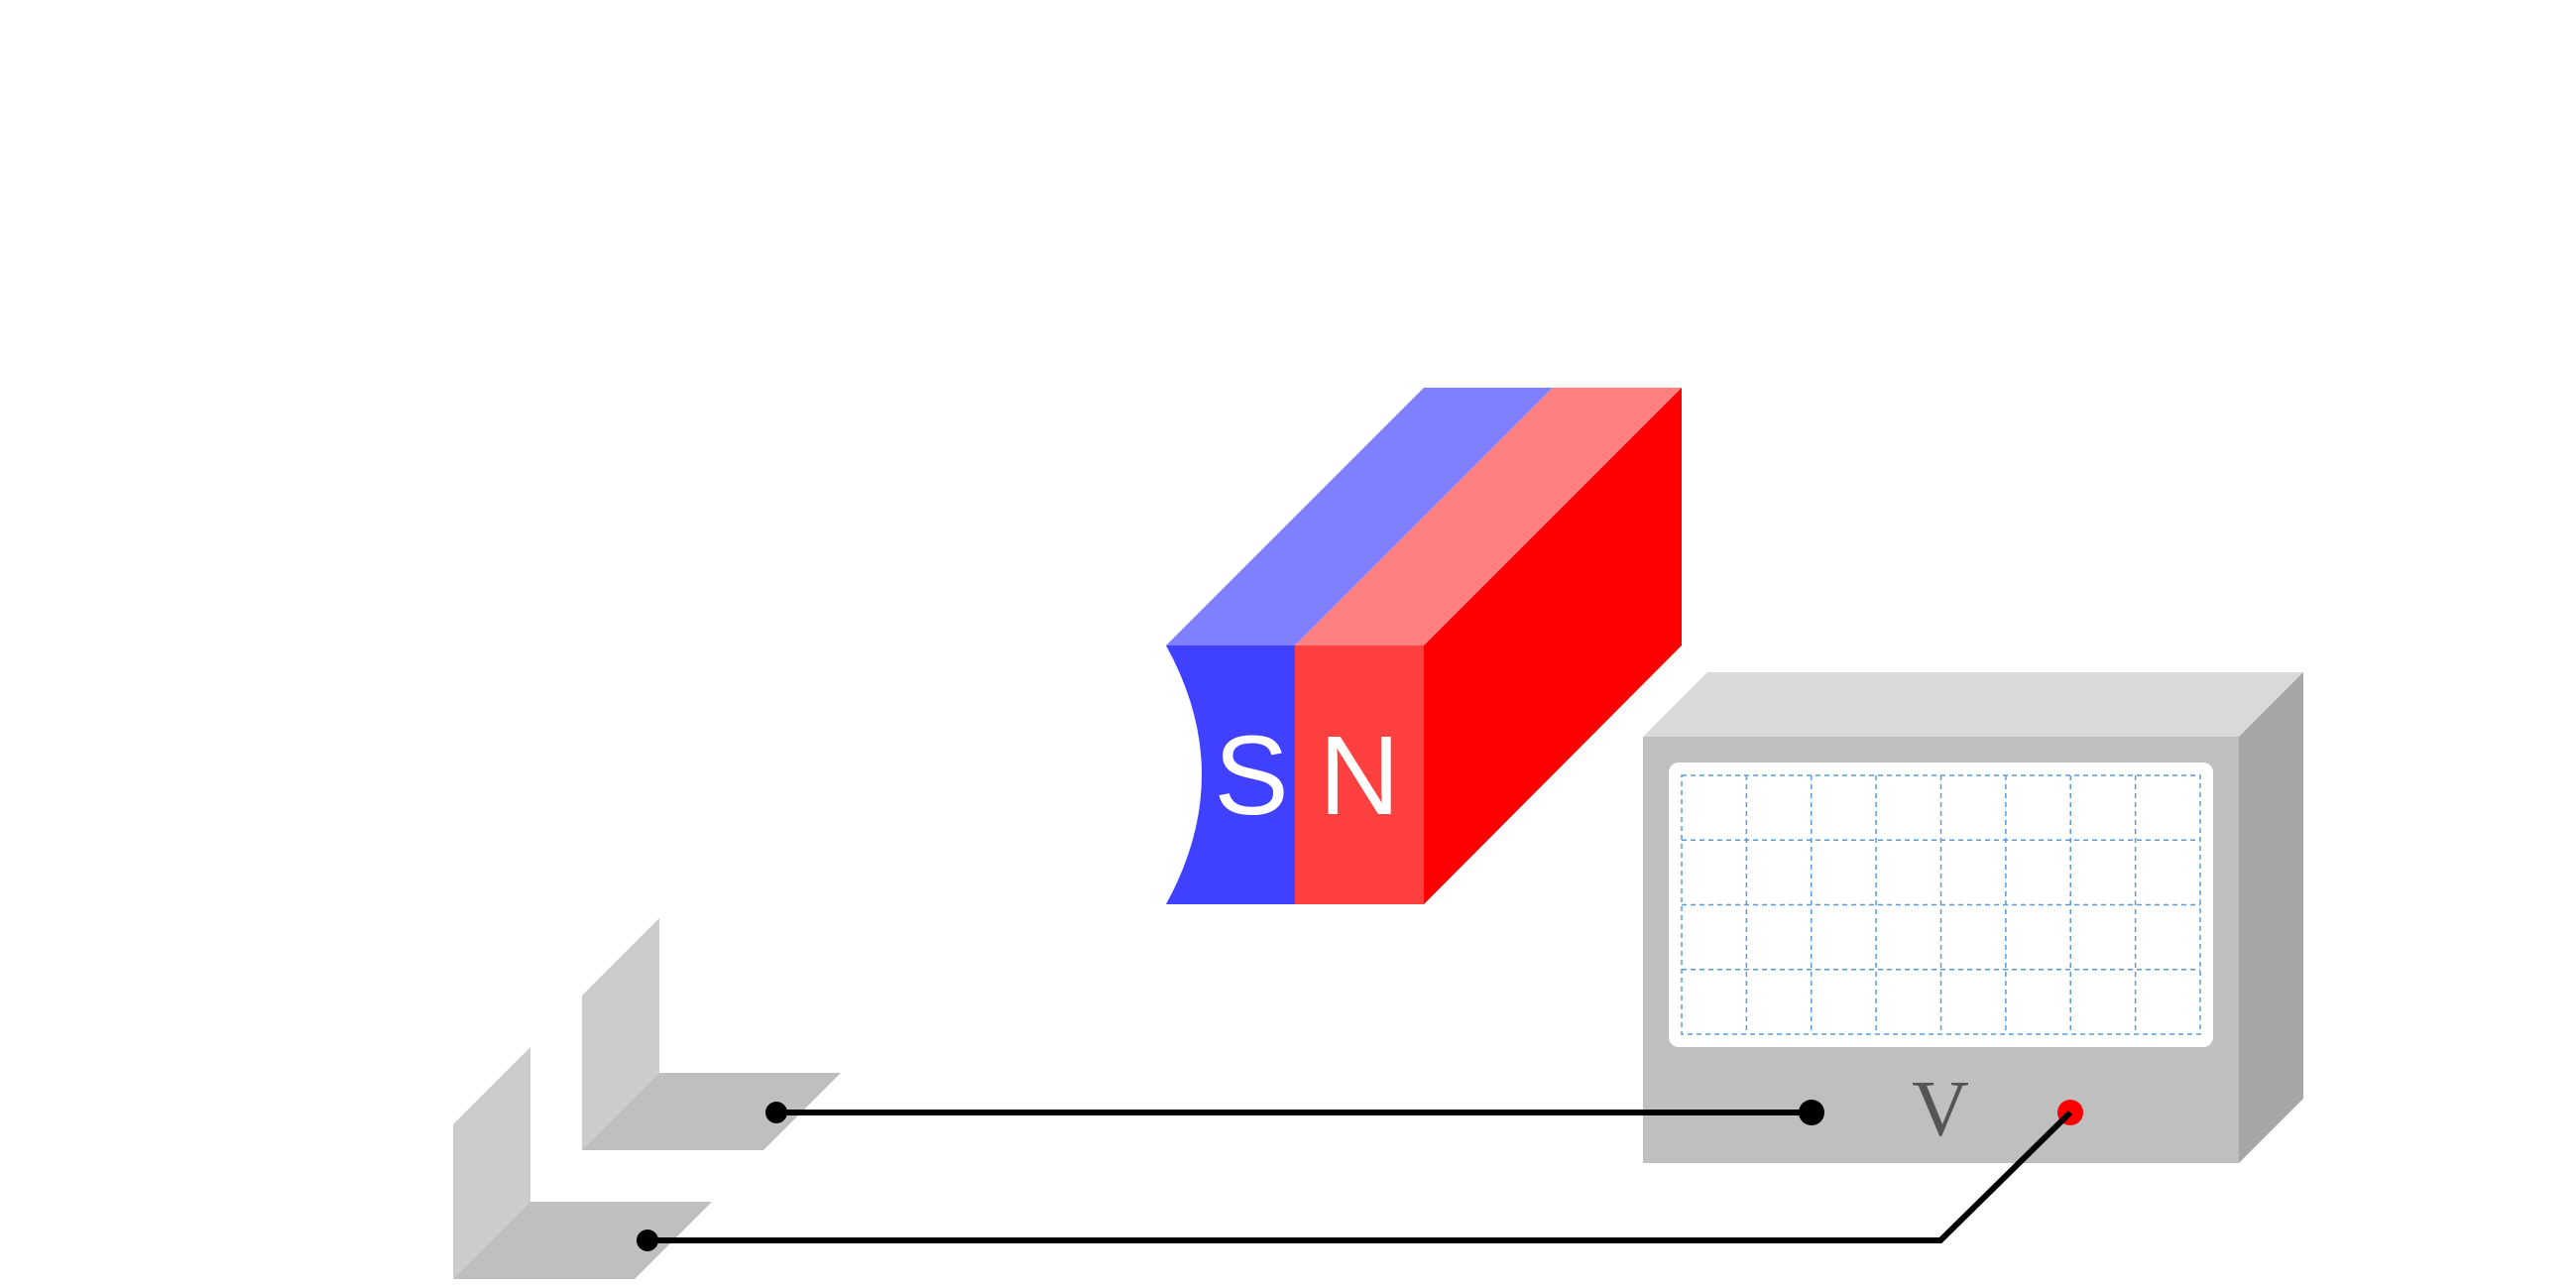 This screenshot has height=1288, width=2576. I want to click on voltmeter-top-face, so click(1973, 705).